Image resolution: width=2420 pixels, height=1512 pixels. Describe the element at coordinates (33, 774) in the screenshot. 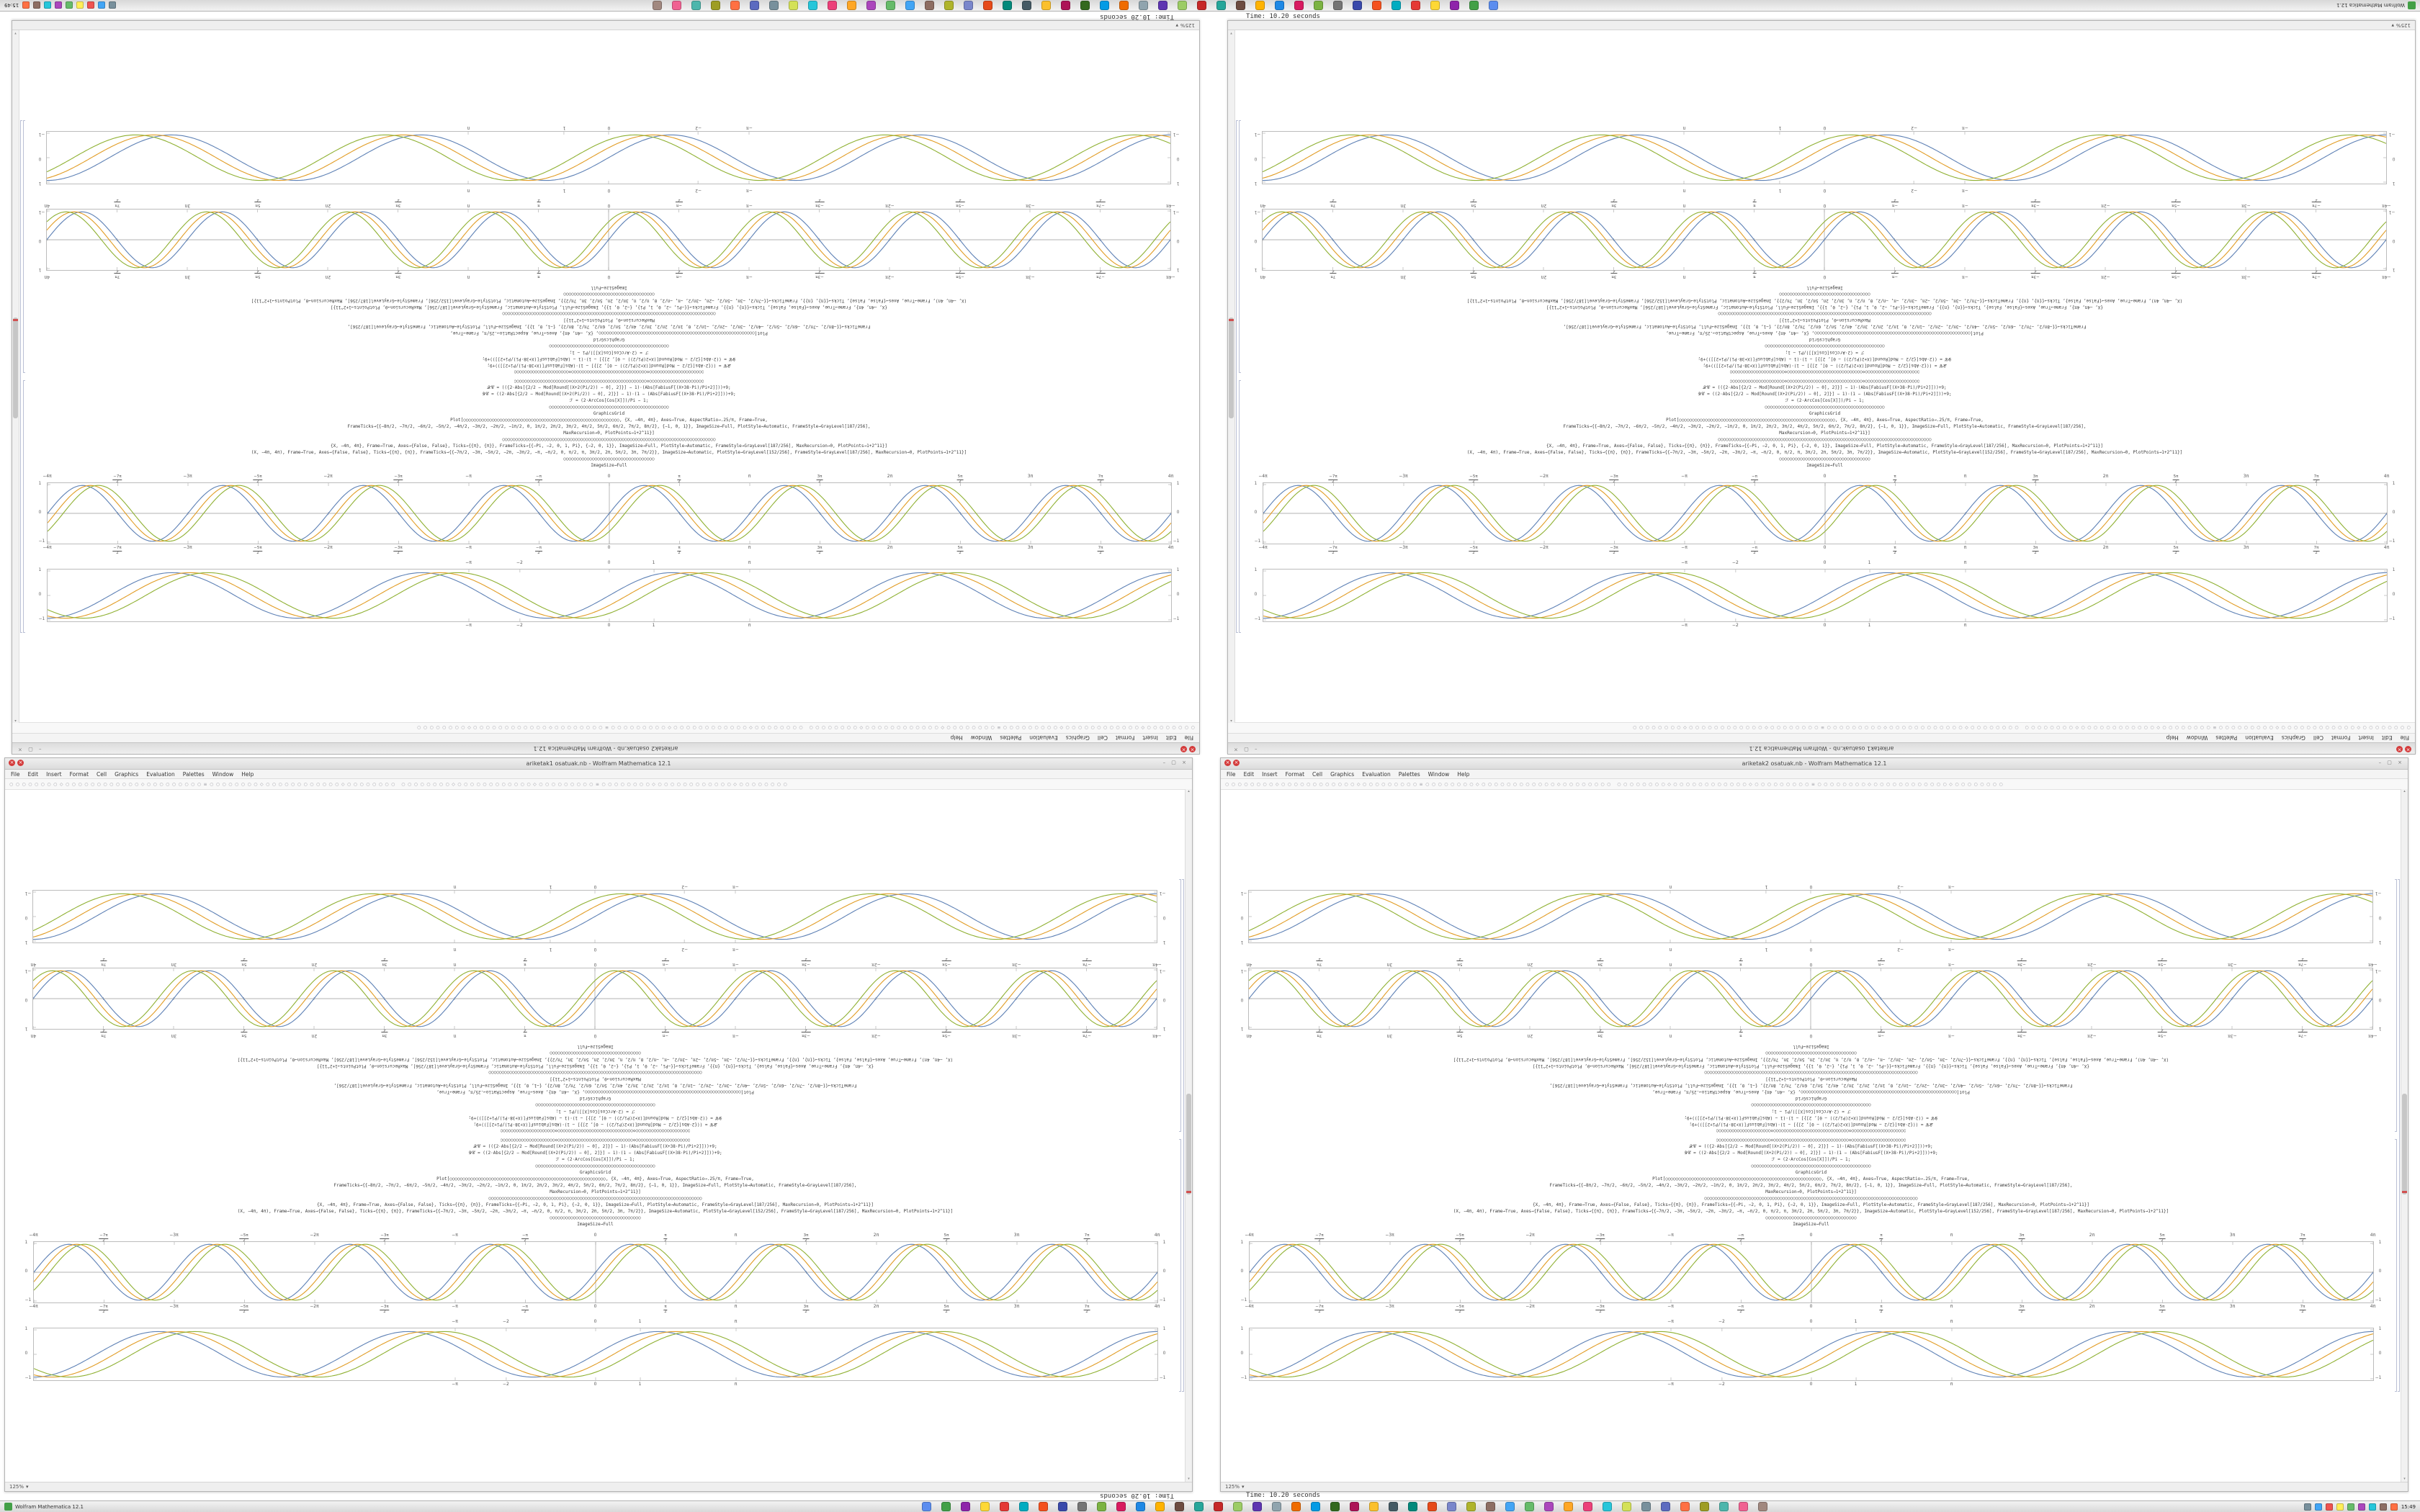

I see `menu-item-edit: Edit` at that location.